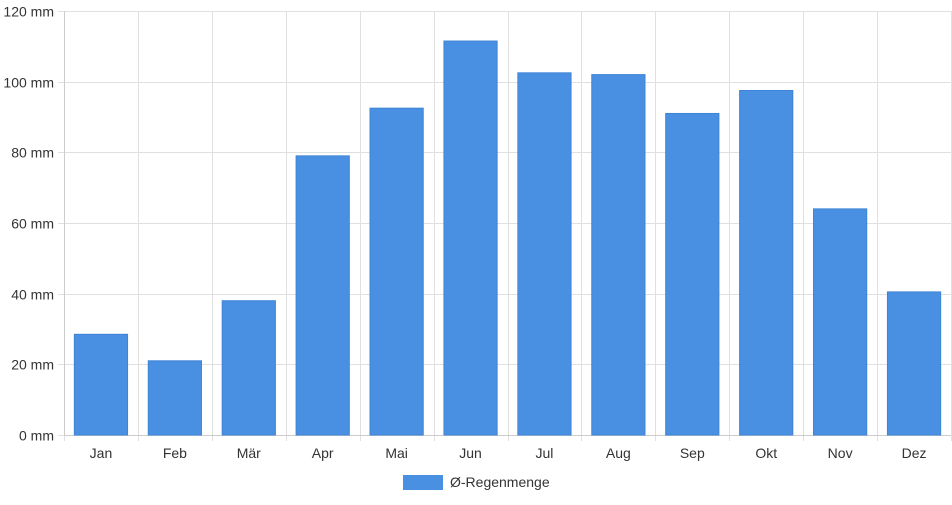  I want to click on bar-Apr, so click(322, 295).